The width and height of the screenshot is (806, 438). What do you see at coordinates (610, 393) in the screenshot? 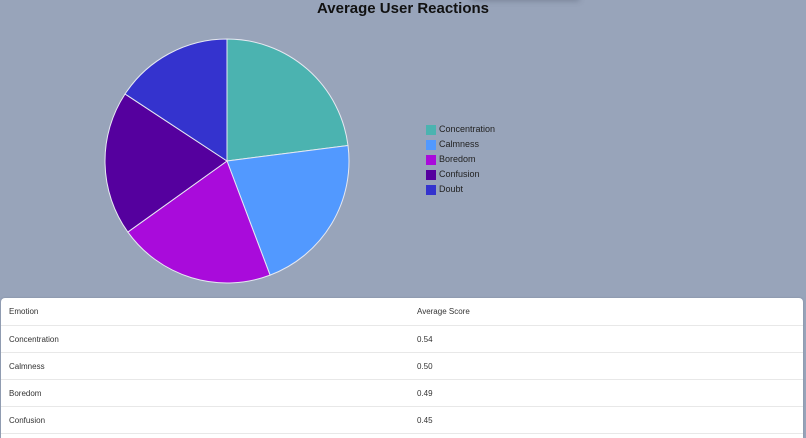
I see `cell-score: 0.49` at bounding box center [610, 393].